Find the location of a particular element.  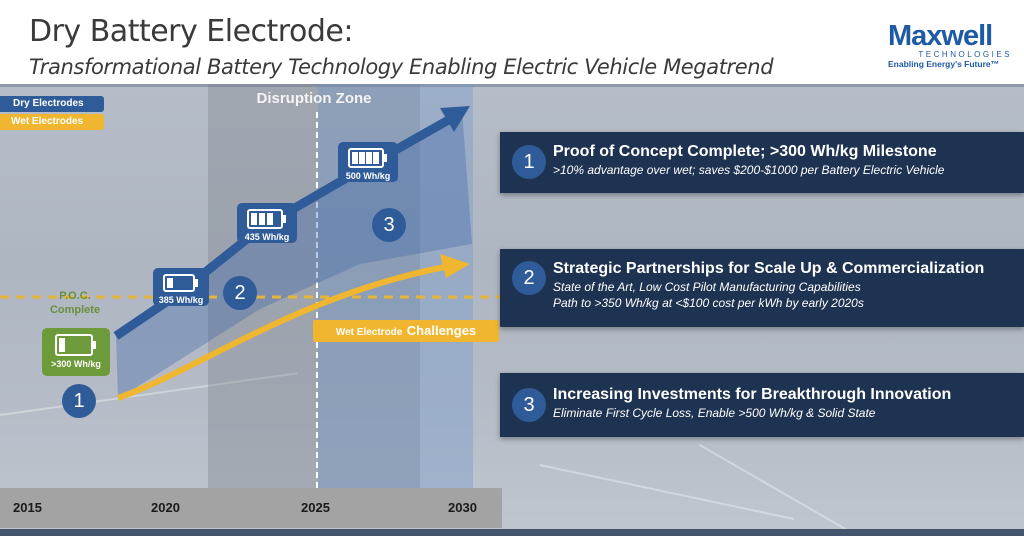

battery-card-label: 435 Wh/kg is located at coordinates (267, 237).